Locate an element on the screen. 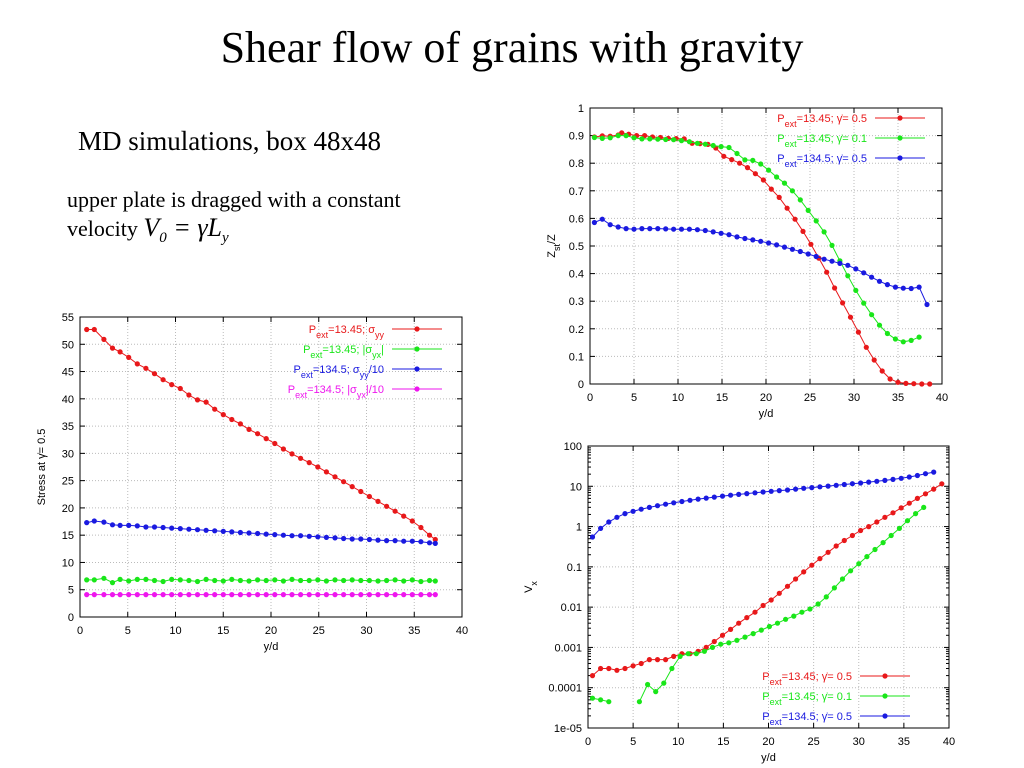 The image size is (1024, 768). eq-lhs: V is located at coordinates (151, 227).